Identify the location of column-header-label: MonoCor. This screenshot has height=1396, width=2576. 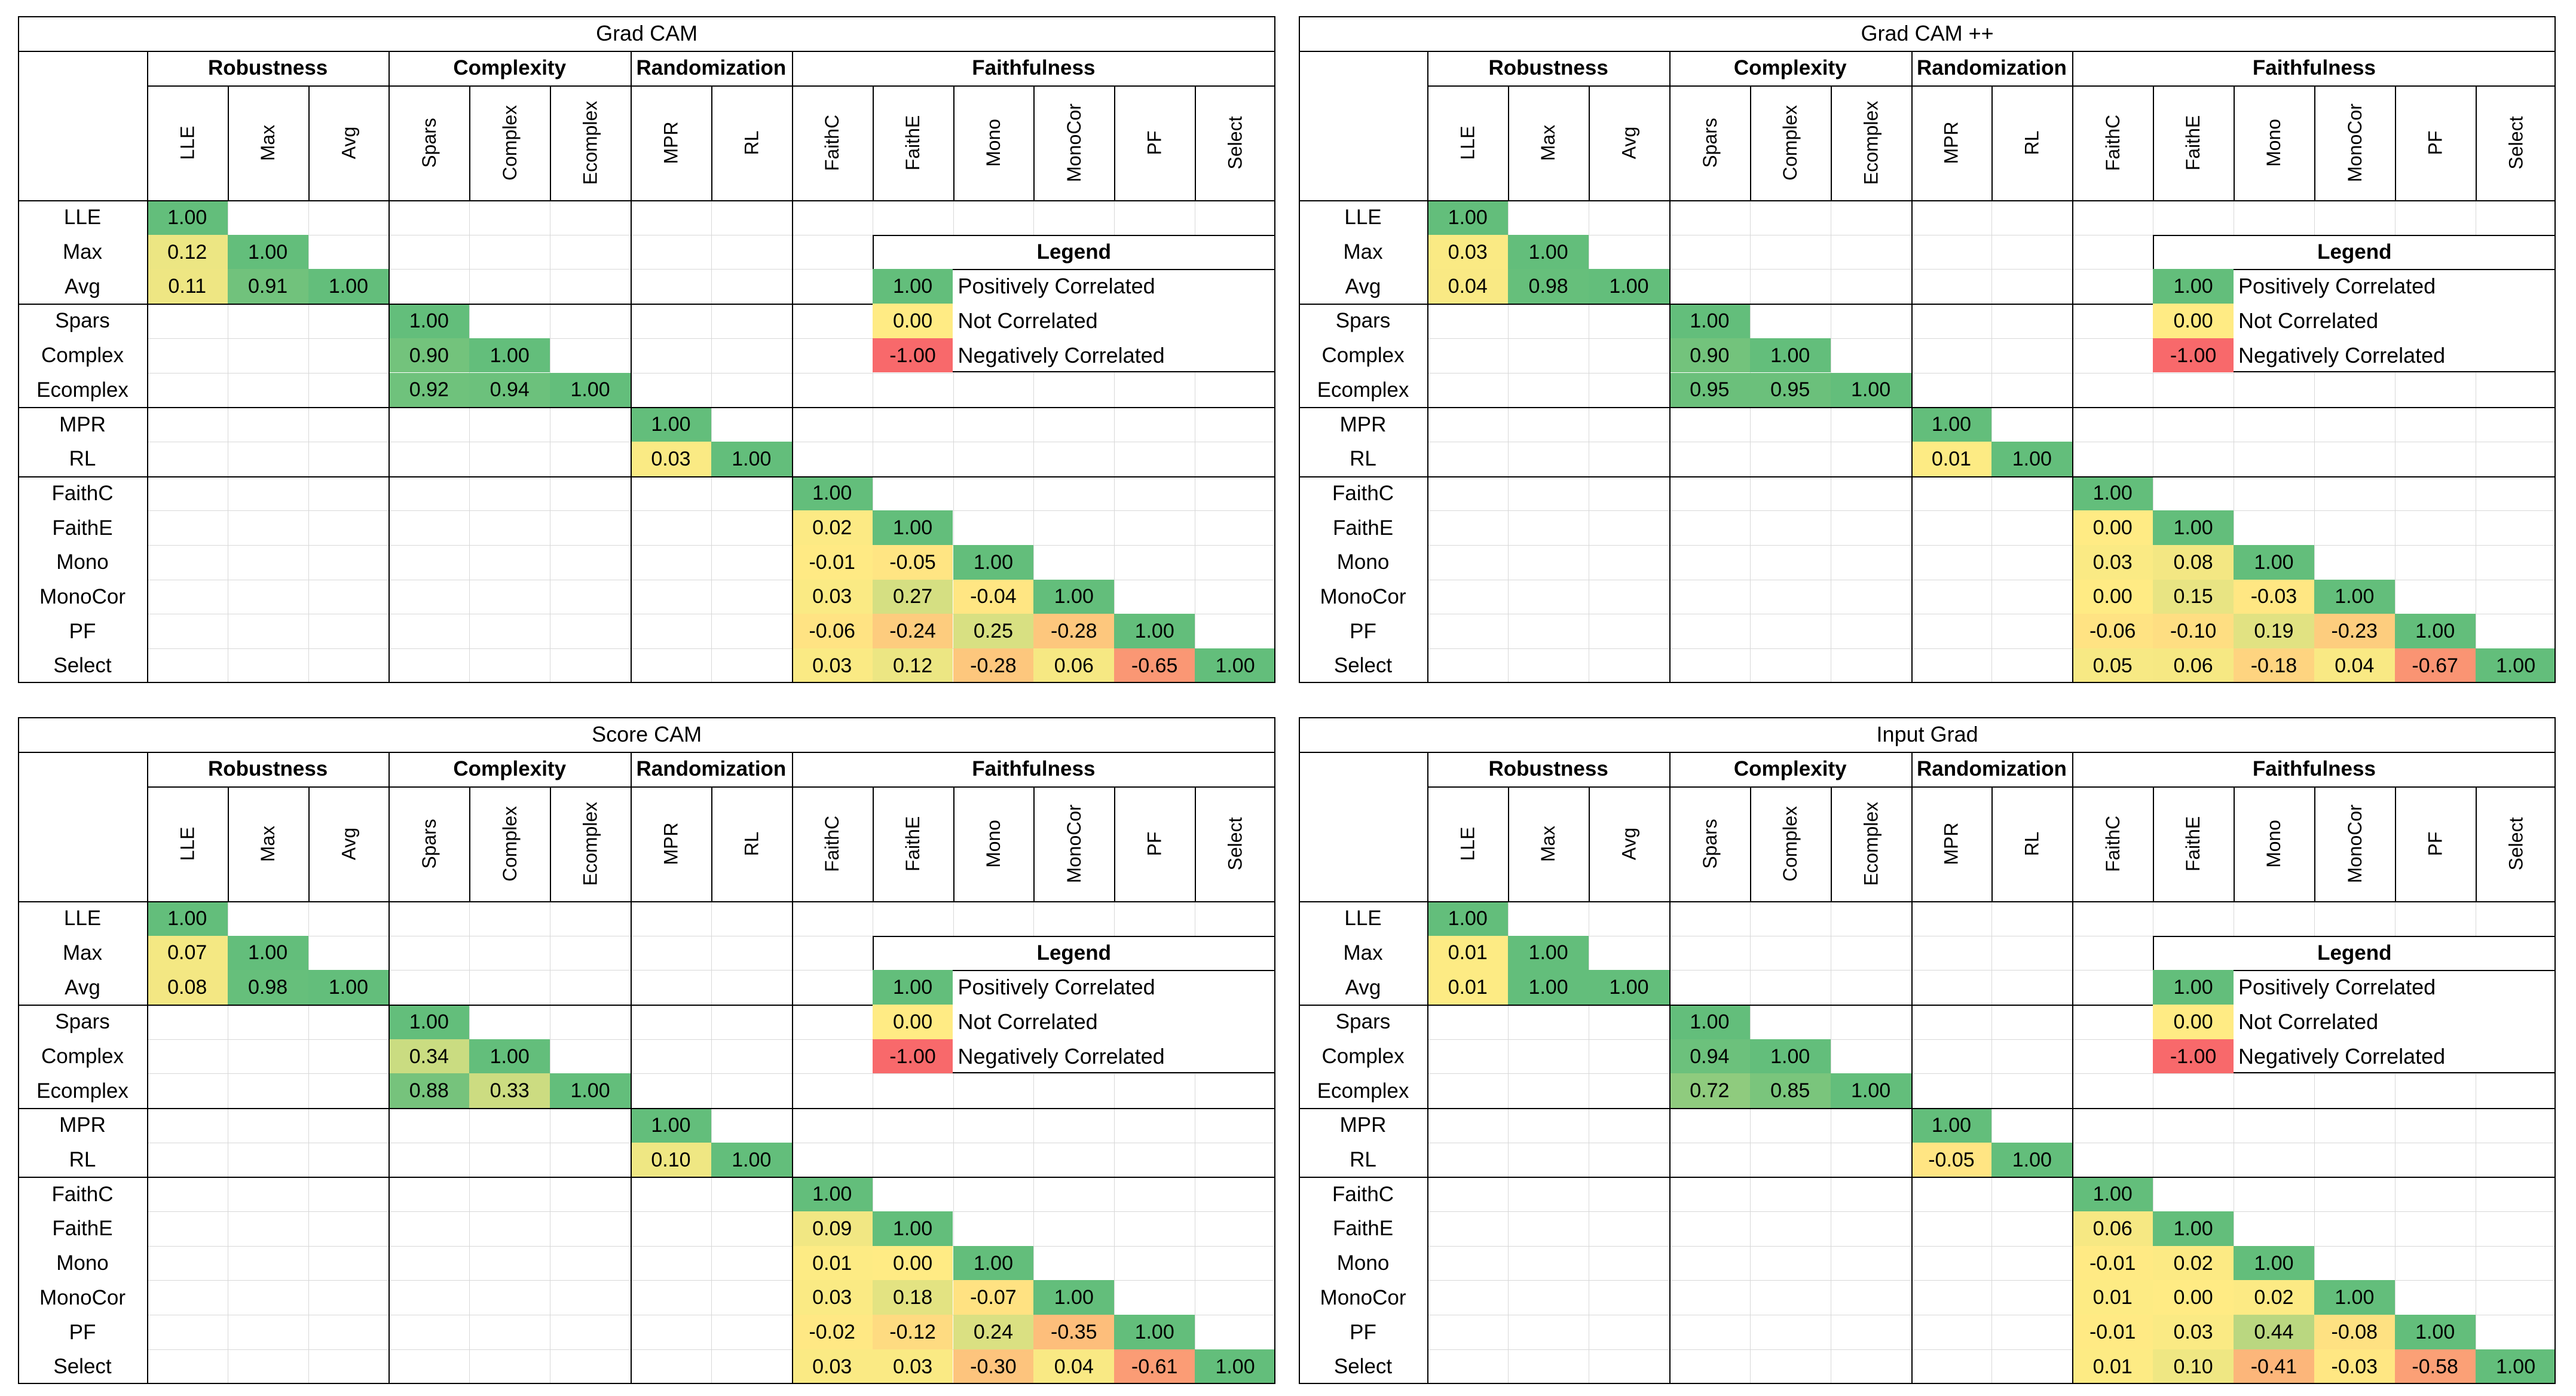
(1074, 843).